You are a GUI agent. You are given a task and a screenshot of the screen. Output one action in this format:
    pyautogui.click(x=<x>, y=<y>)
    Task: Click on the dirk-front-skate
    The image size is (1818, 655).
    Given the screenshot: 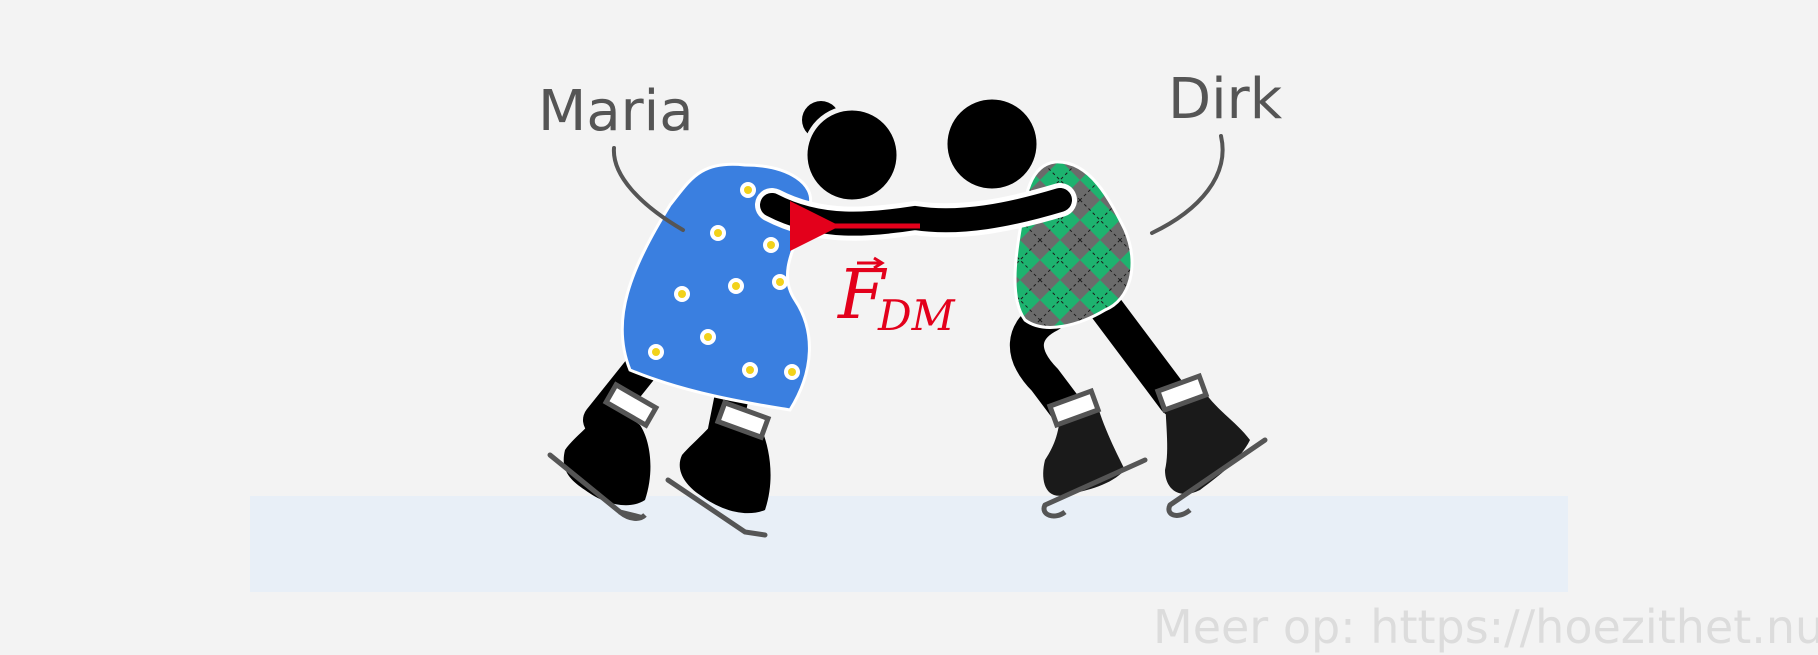 What is the action you would take?
    pyautogui.click(x=1094, y=453)
    